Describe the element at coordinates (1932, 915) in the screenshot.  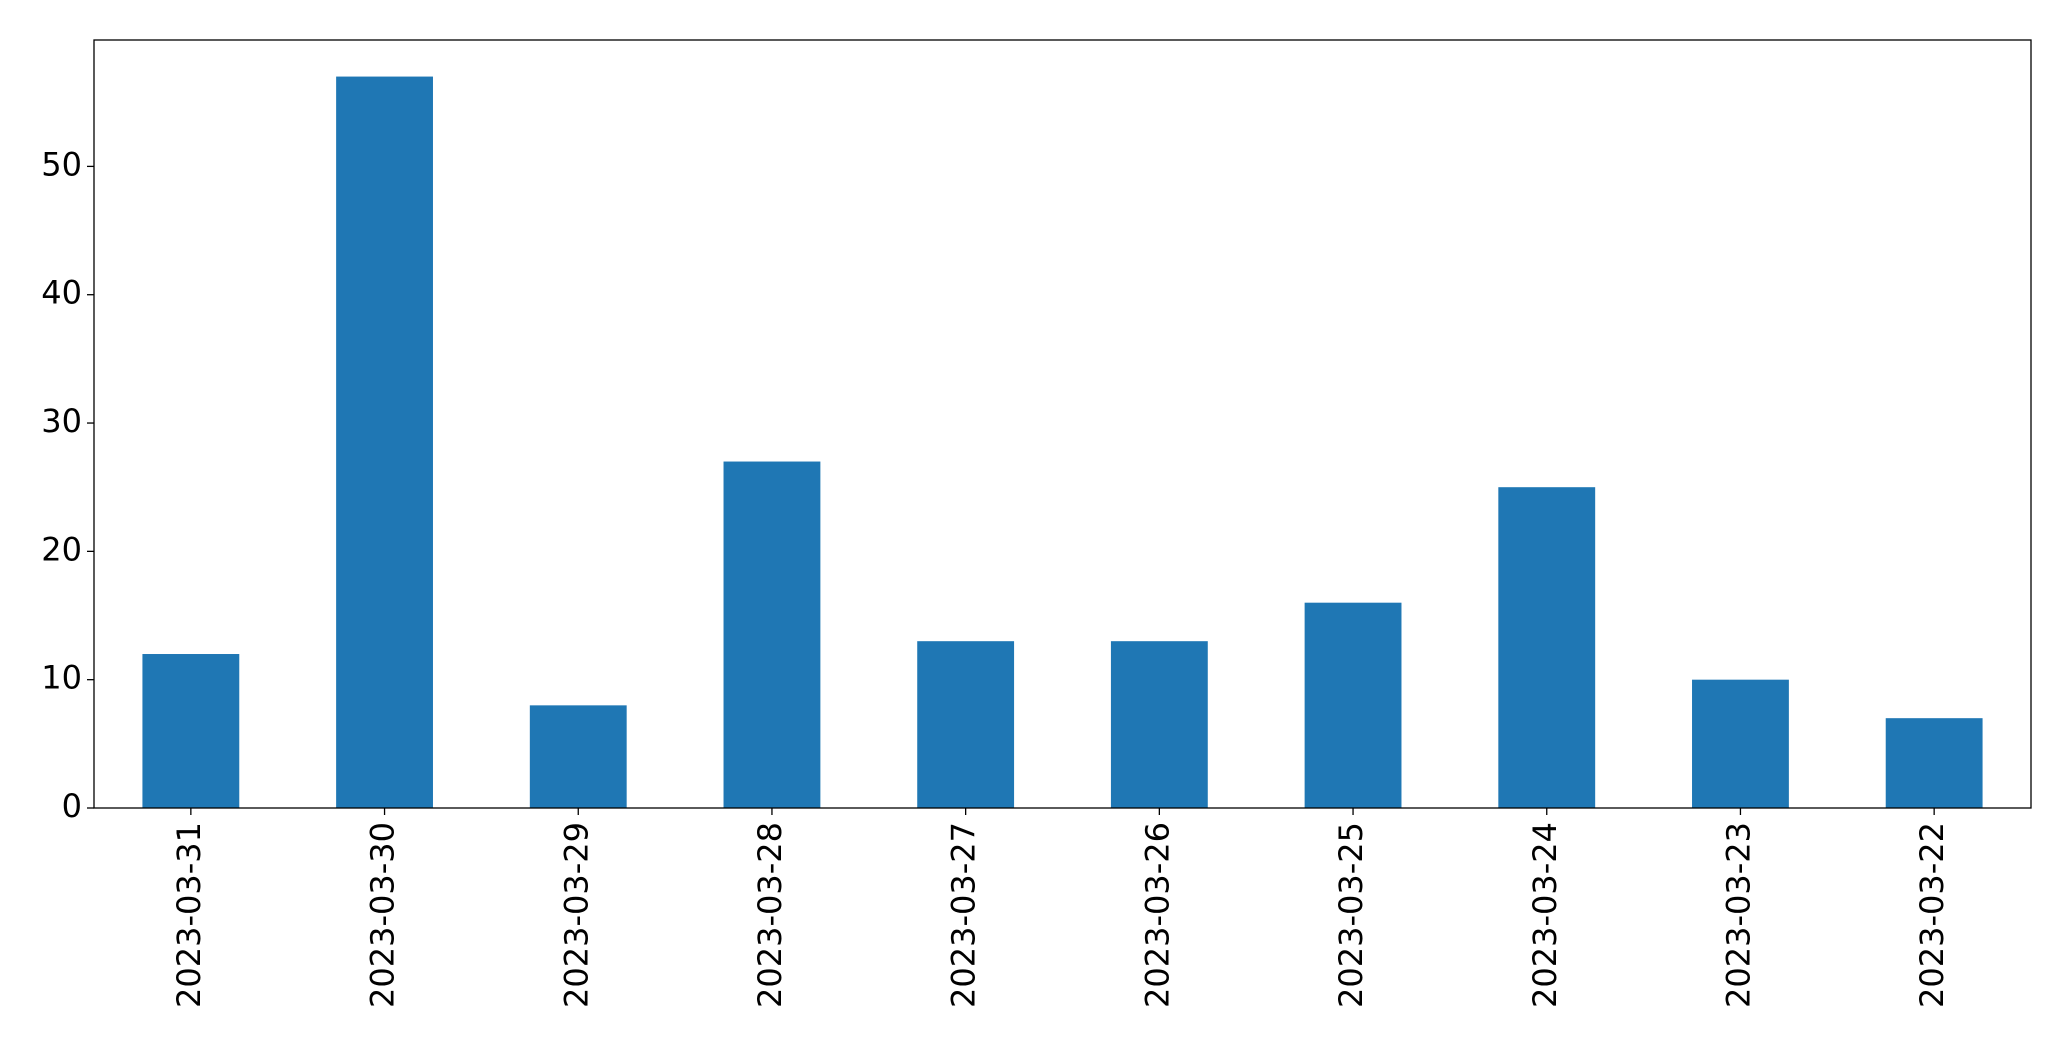
I see `x-tick-label: 2023-03-22` at that location.